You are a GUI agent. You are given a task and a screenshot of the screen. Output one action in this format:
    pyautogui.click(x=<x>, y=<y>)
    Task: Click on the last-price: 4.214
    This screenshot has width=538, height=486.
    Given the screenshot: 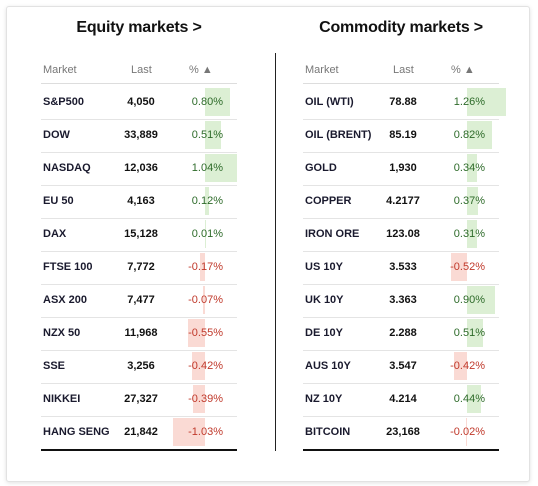 What is the action you would take?
    pyautogui.click(x=403, y=399)
    